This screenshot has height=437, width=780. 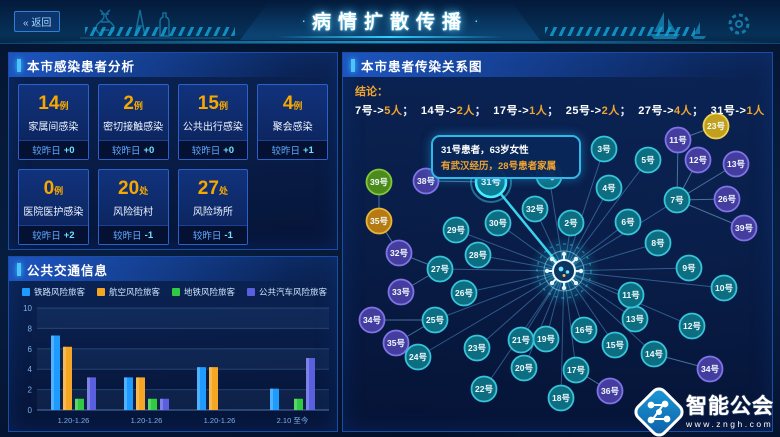 I want to click on graph-node-36: 36号, so click(x=610, y=391).